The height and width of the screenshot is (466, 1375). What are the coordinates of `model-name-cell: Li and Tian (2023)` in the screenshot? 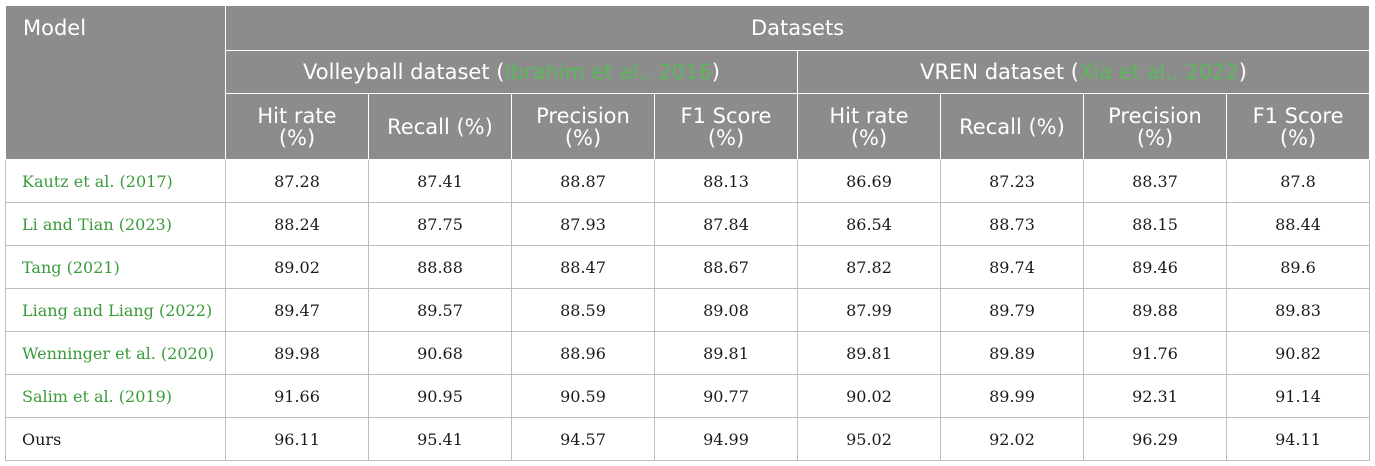 It's located at (115, 224).